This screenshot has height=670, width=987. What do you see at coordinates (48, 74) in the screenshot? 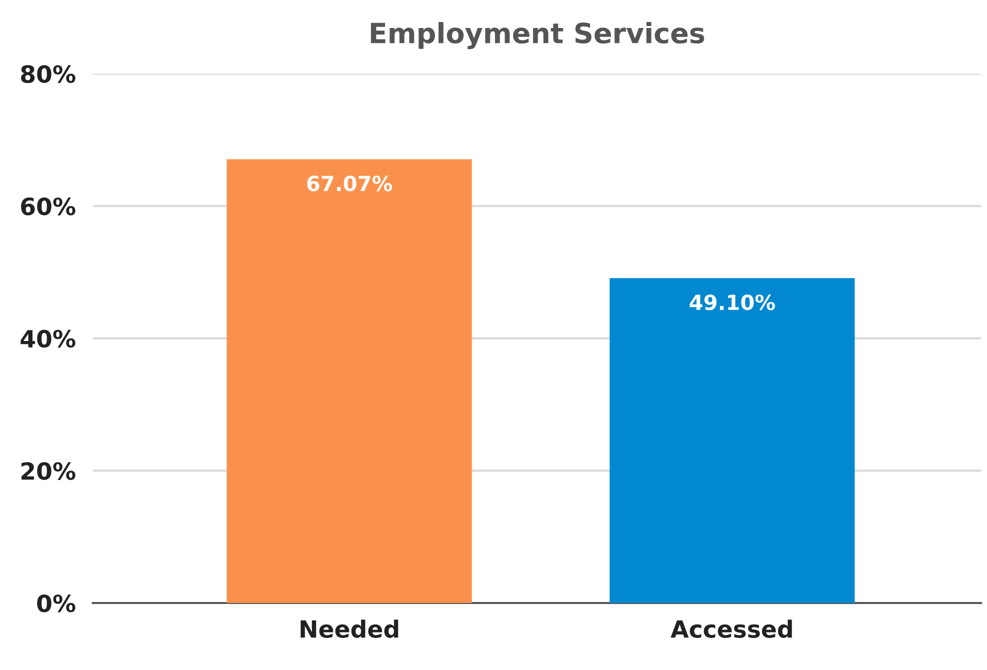
I see `y-tick-label: 80%` at bounding box center [48, 74].